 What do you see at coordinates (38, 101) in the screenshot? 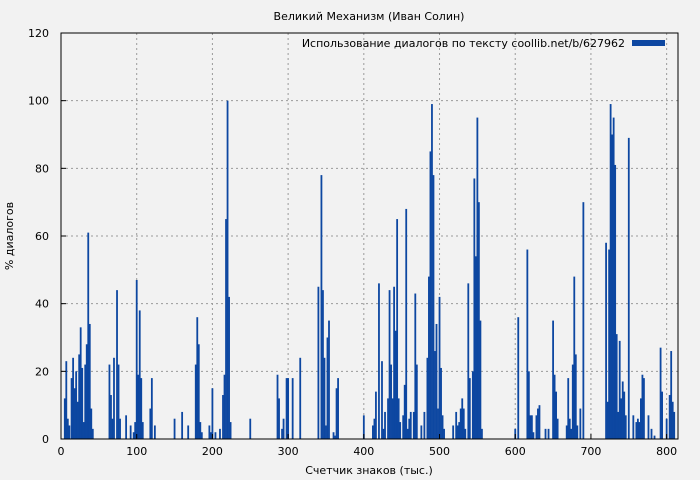
I see `y-tick-label: 100` at bounding box center [38, 101].